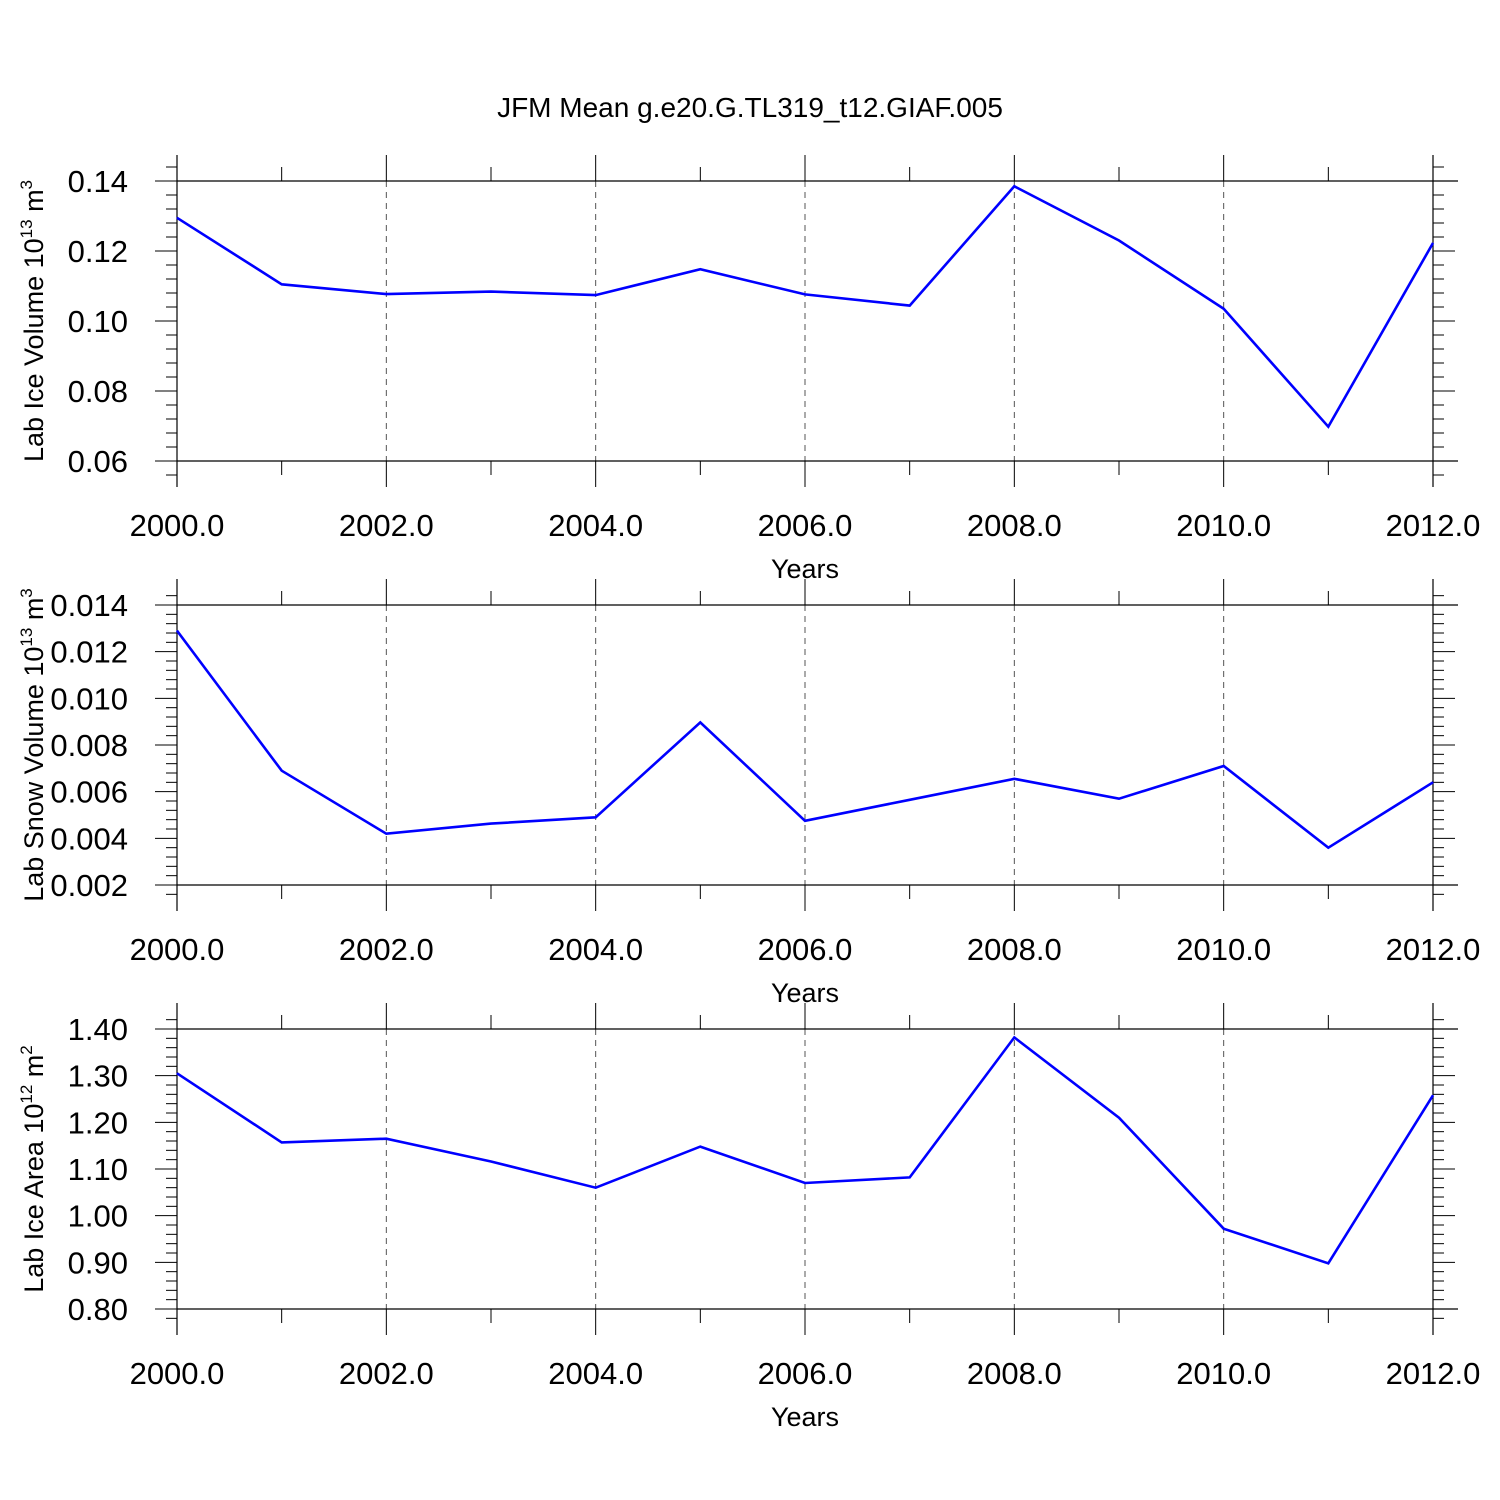 The height and width of the screenshot is (1500, 1500). I want to click on y-axis-title-superscript: 12, so click(26, 1094).